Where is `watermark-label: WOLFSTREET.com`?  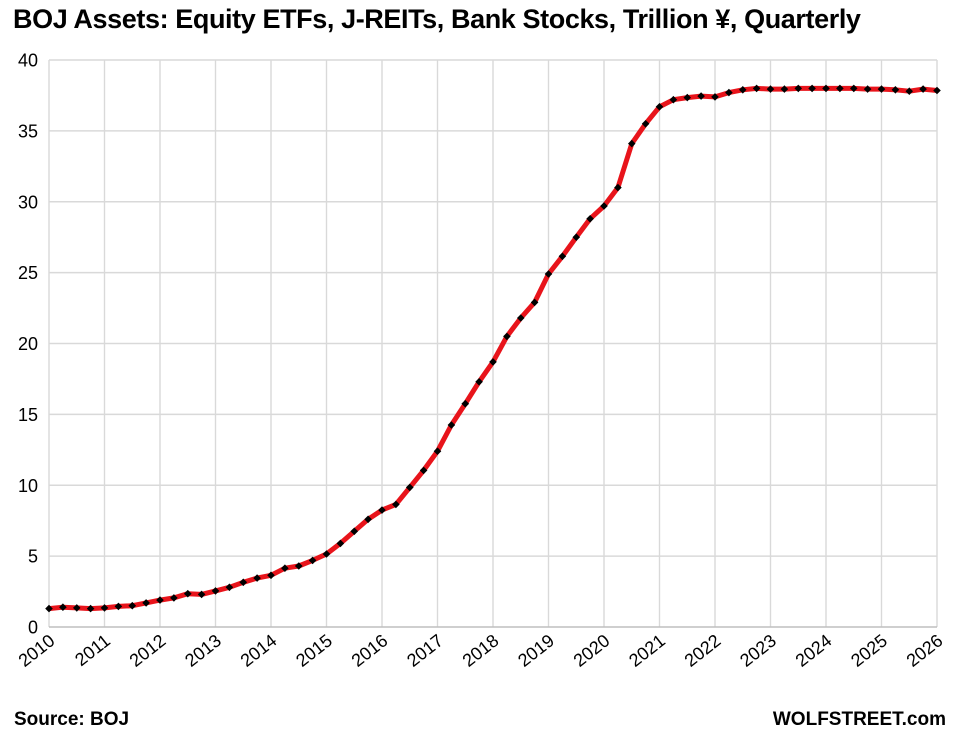 watermark-label: WOLFSTREET.com is located at coordinates (859, 719).